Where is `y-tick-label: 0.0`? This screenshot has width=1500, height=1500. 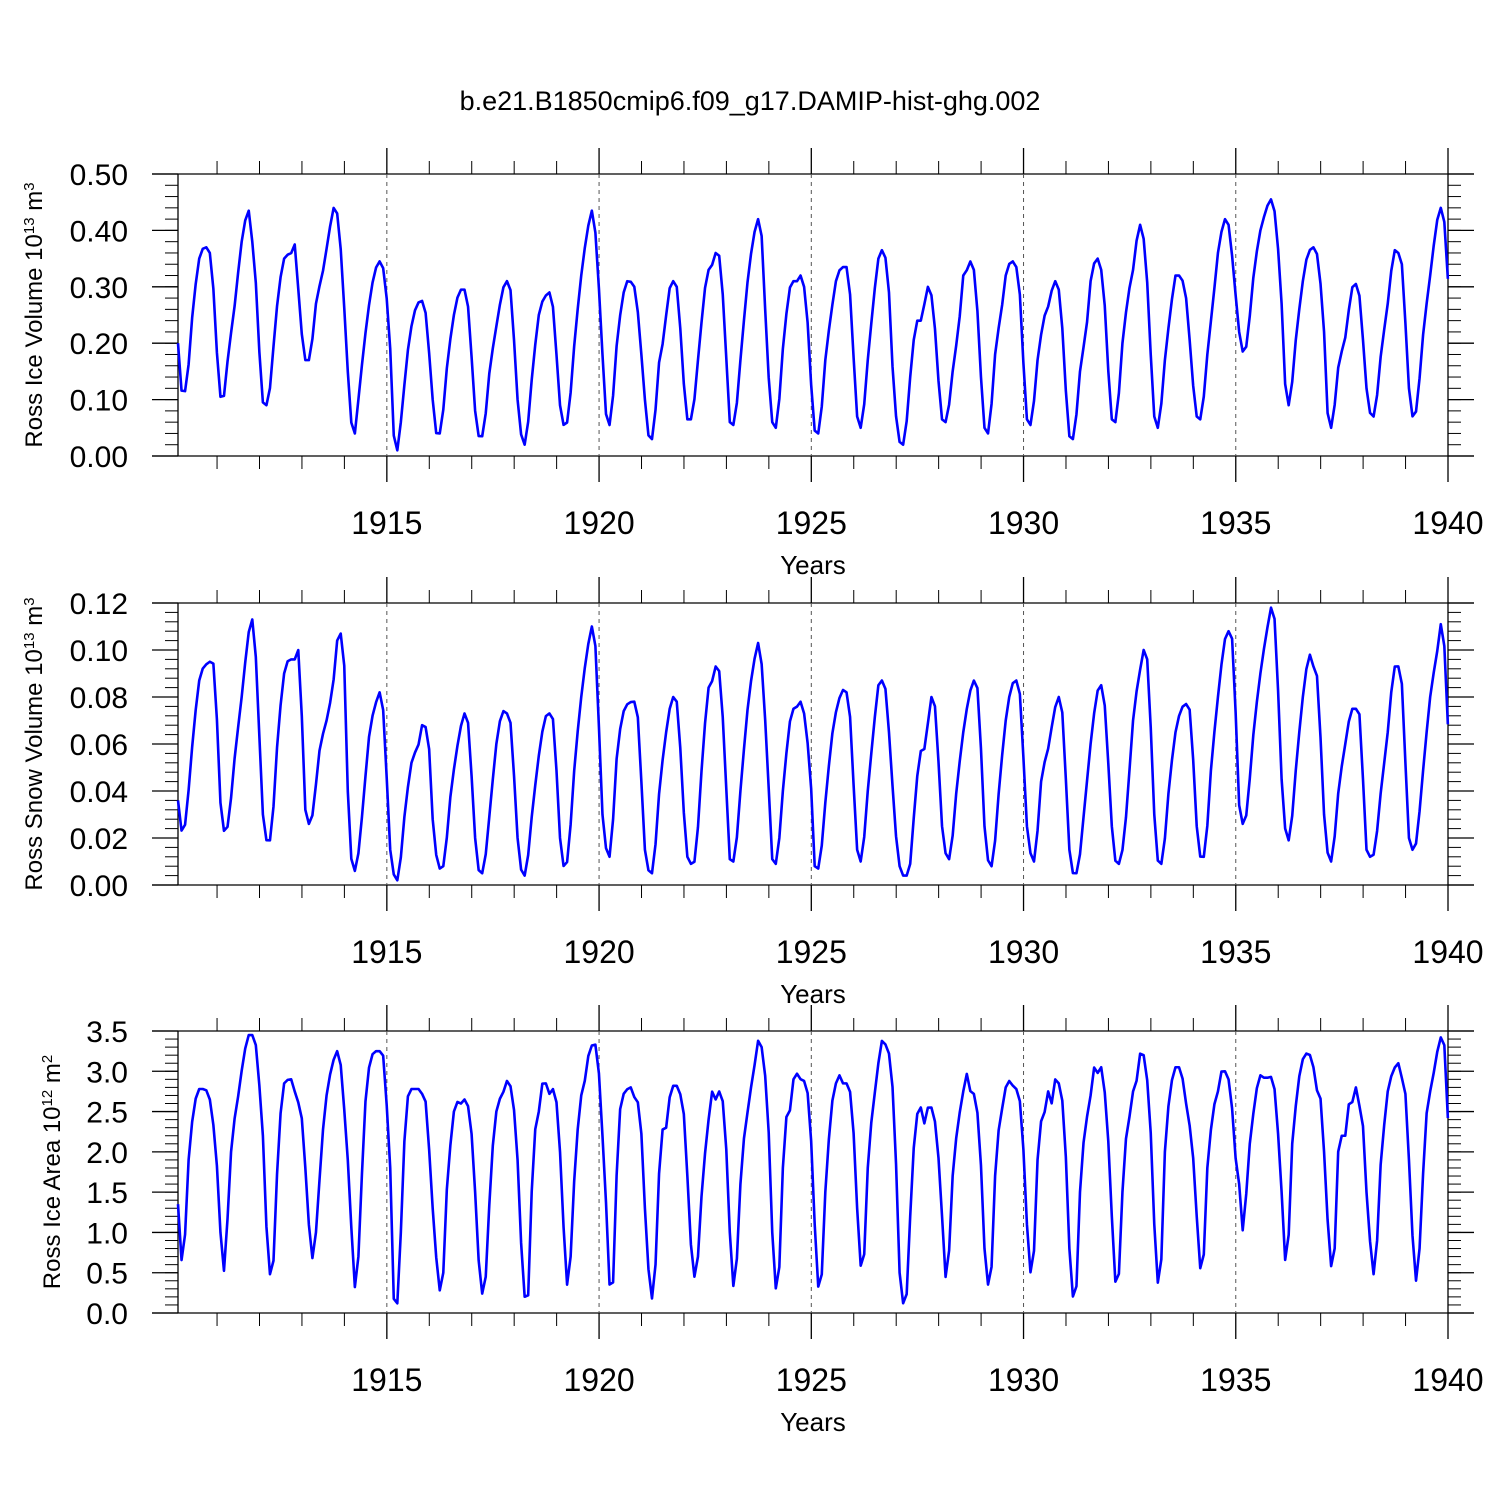 y-tick-label: 0.0 is located at coordinates (107, 1314).